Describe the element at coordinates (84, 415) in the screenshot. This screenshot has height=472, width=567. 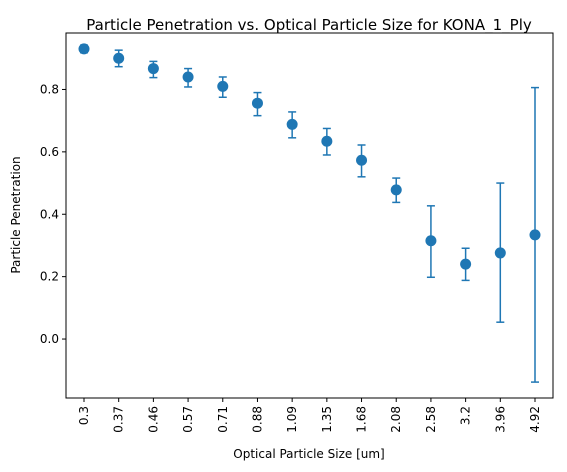
I see `x-tick-label: 0.3` at that location.